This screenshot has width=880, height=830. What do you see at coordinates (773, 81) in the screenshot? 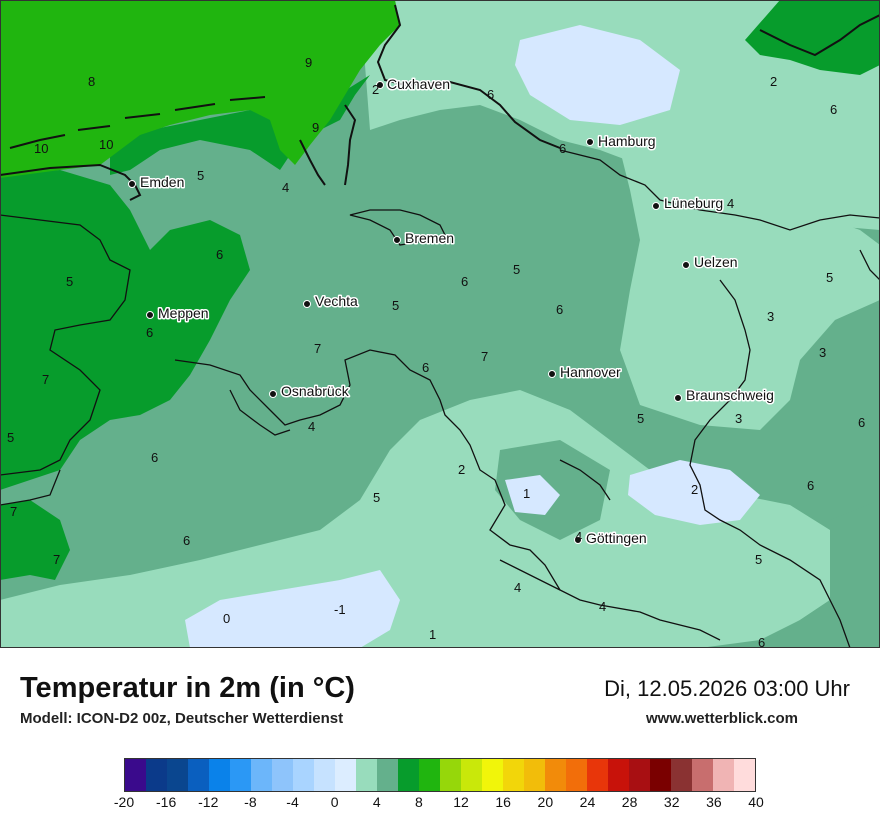
I see `temperature-value: 2` at bounding box center [773, 81].